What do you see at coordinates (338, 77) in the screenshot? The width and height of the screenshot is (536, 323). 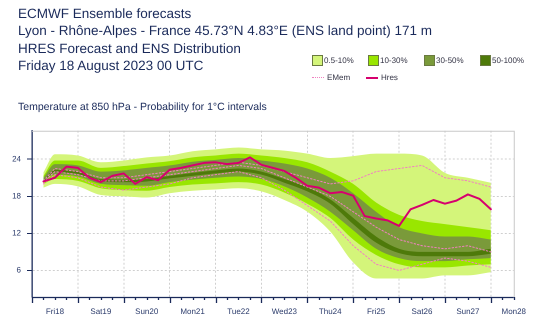 I see `legend-label: EMem` at bounding box center [338, 77].